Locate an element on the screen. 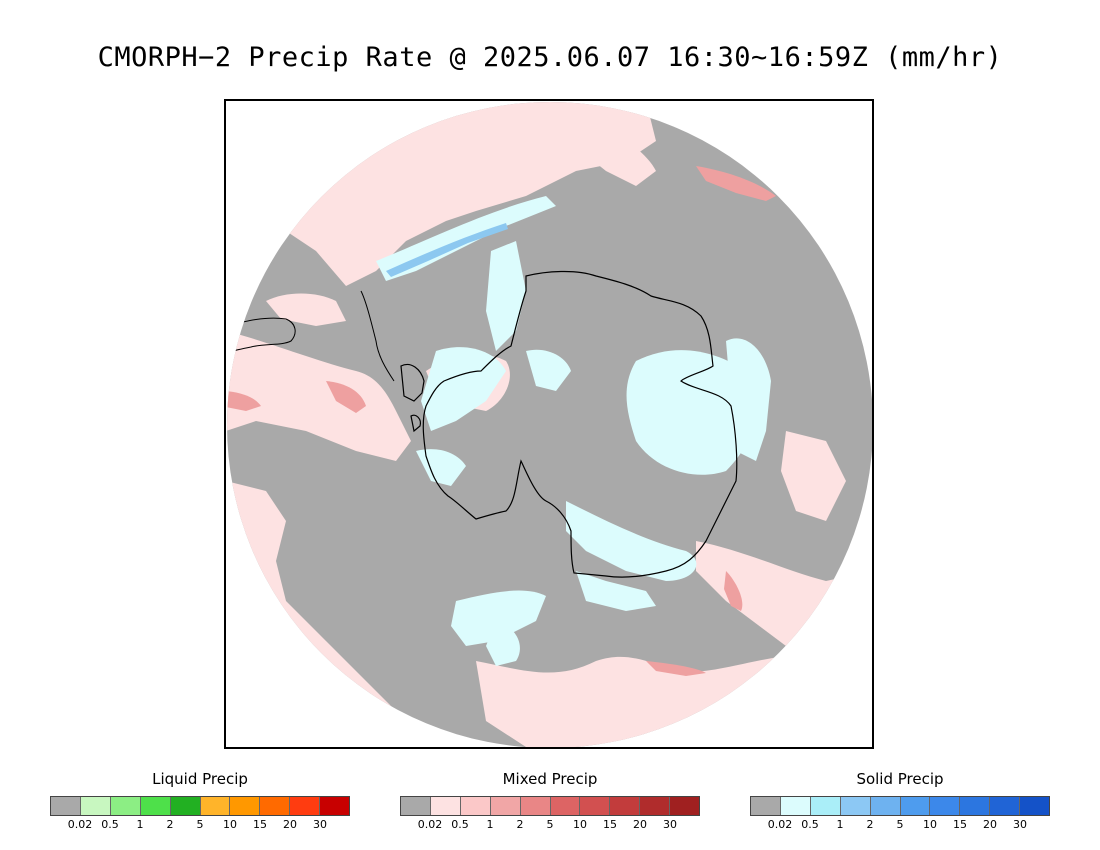 The height and width of the screenshot is (850, 1100). legend-title: Liquid Precip is located at coordinates (200, 779).